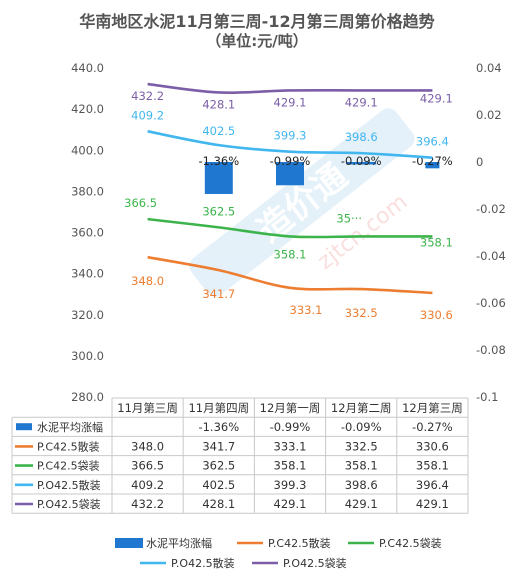 This screenshot has width=514, height=587. What do you see at coordinates (491, 256) in the screenshot?
I see `y-right-tick-label: -0.04` at bounding box center [491, 256].